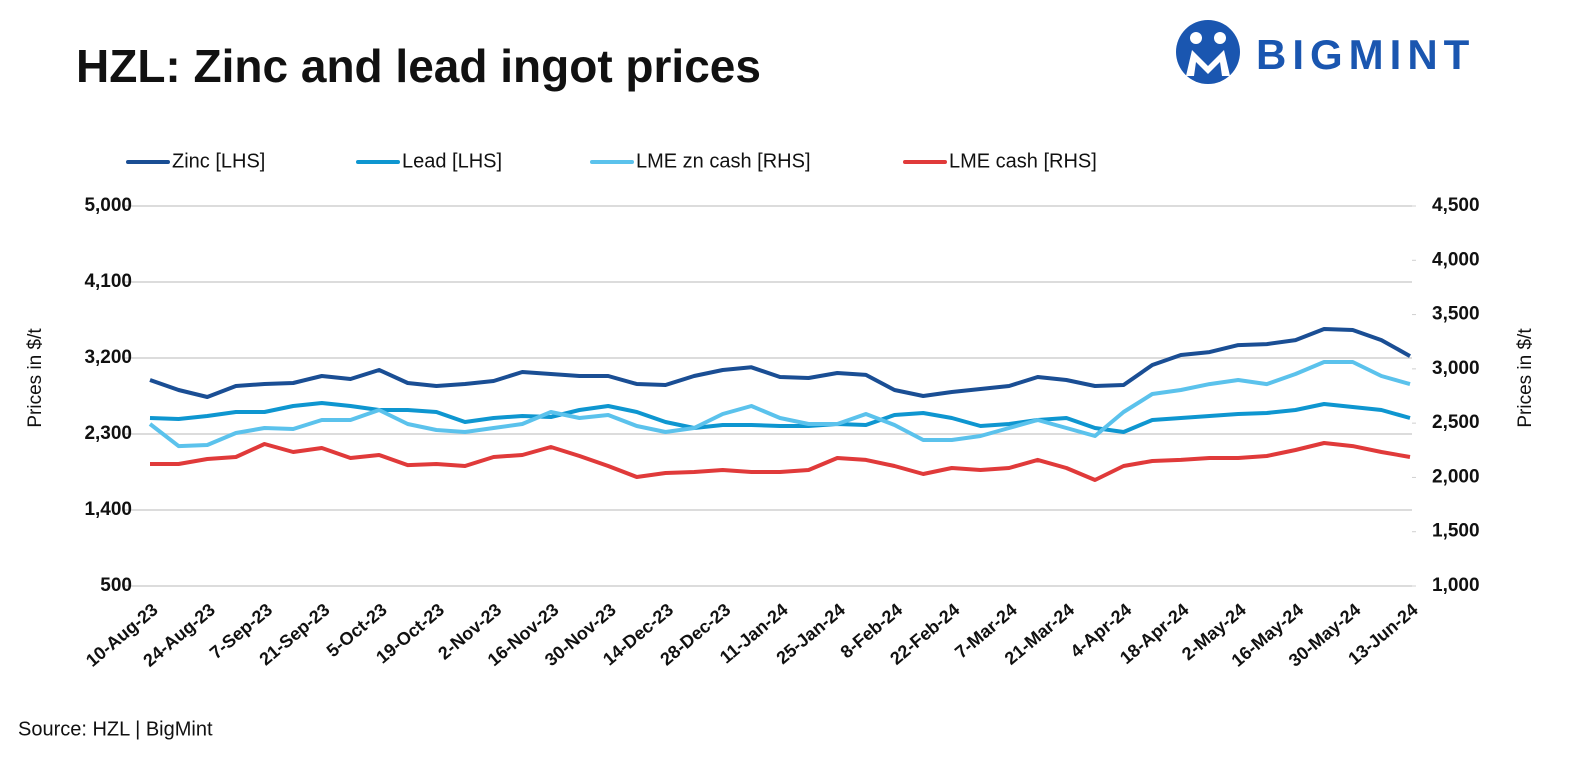  I want to click on logo-icon, so click(1208, 52).